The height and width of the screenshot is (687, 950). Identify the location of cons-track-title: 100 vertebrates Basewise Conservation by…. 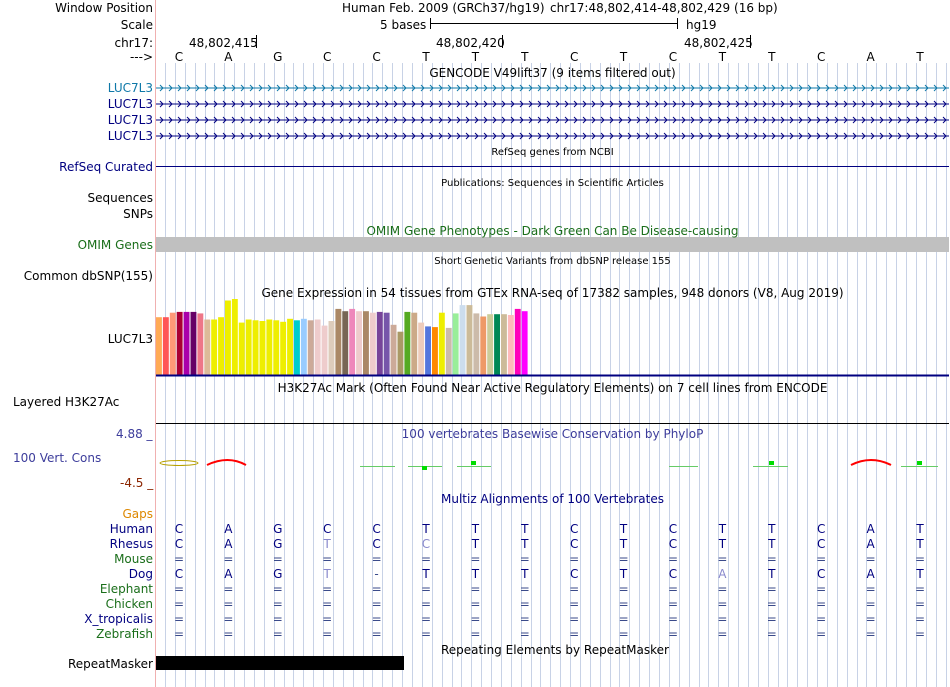
(552, 434).